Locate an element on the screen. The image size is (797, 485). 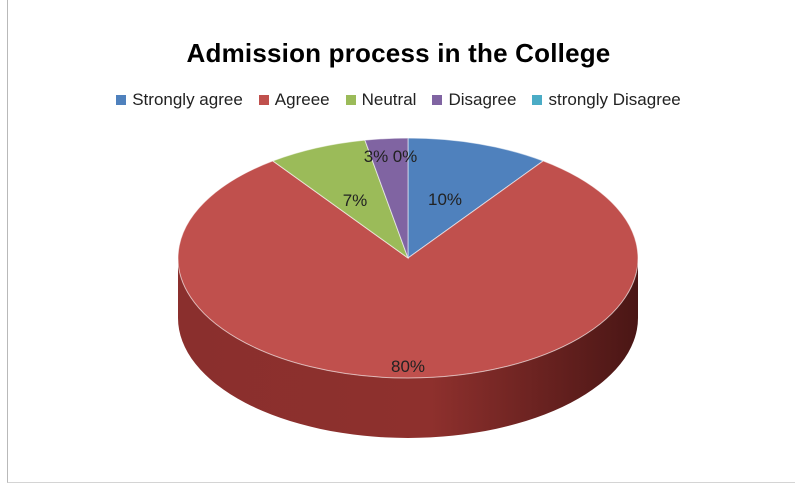
data-label-strongly-disagree: 0% is located at coordinates (405, 156).